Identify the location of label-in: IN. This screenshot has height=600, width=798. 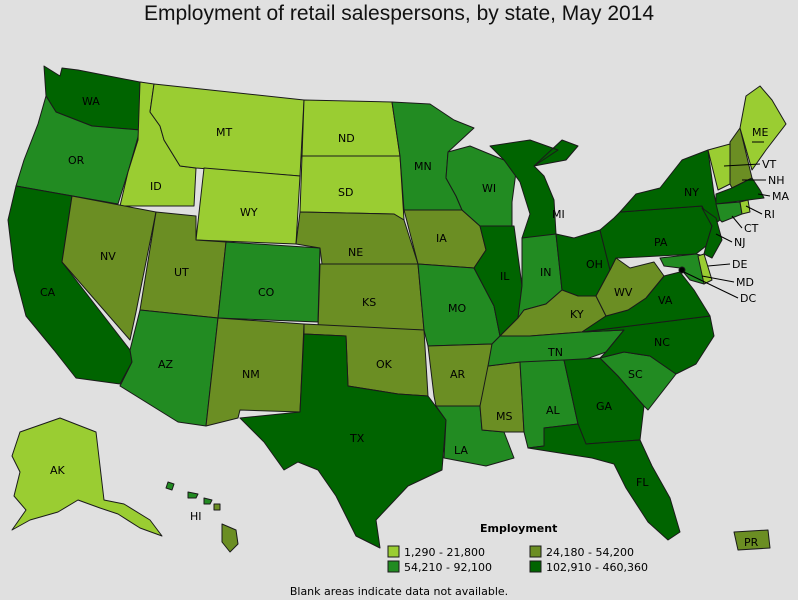
(545, 272).